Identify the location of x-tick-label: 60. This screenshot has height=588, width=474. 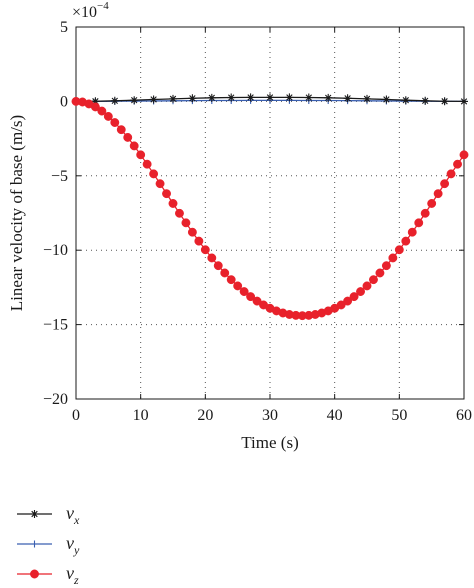
(464, 415).